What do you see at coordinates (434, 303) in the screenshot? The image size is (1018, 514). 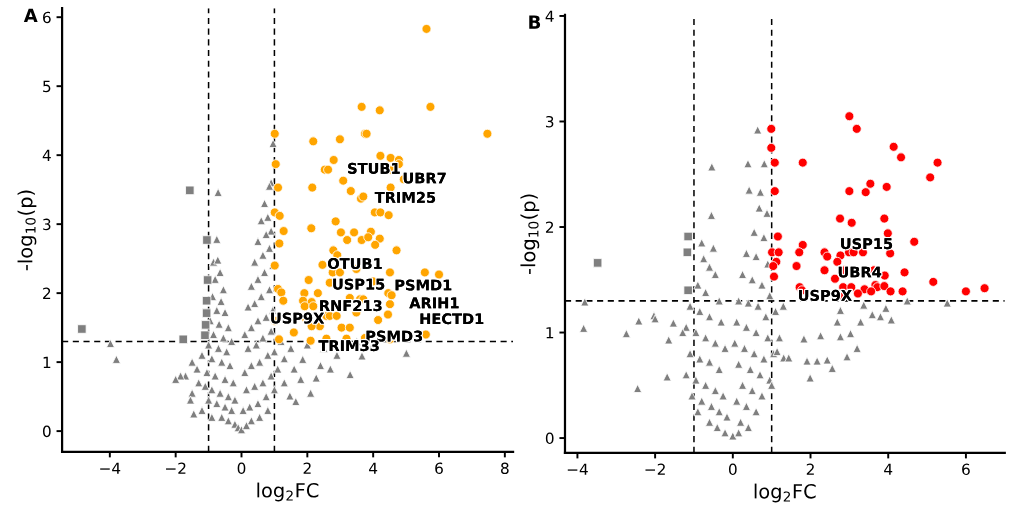 I see `annotation: ARIH1` at bounding box center [434, 303].